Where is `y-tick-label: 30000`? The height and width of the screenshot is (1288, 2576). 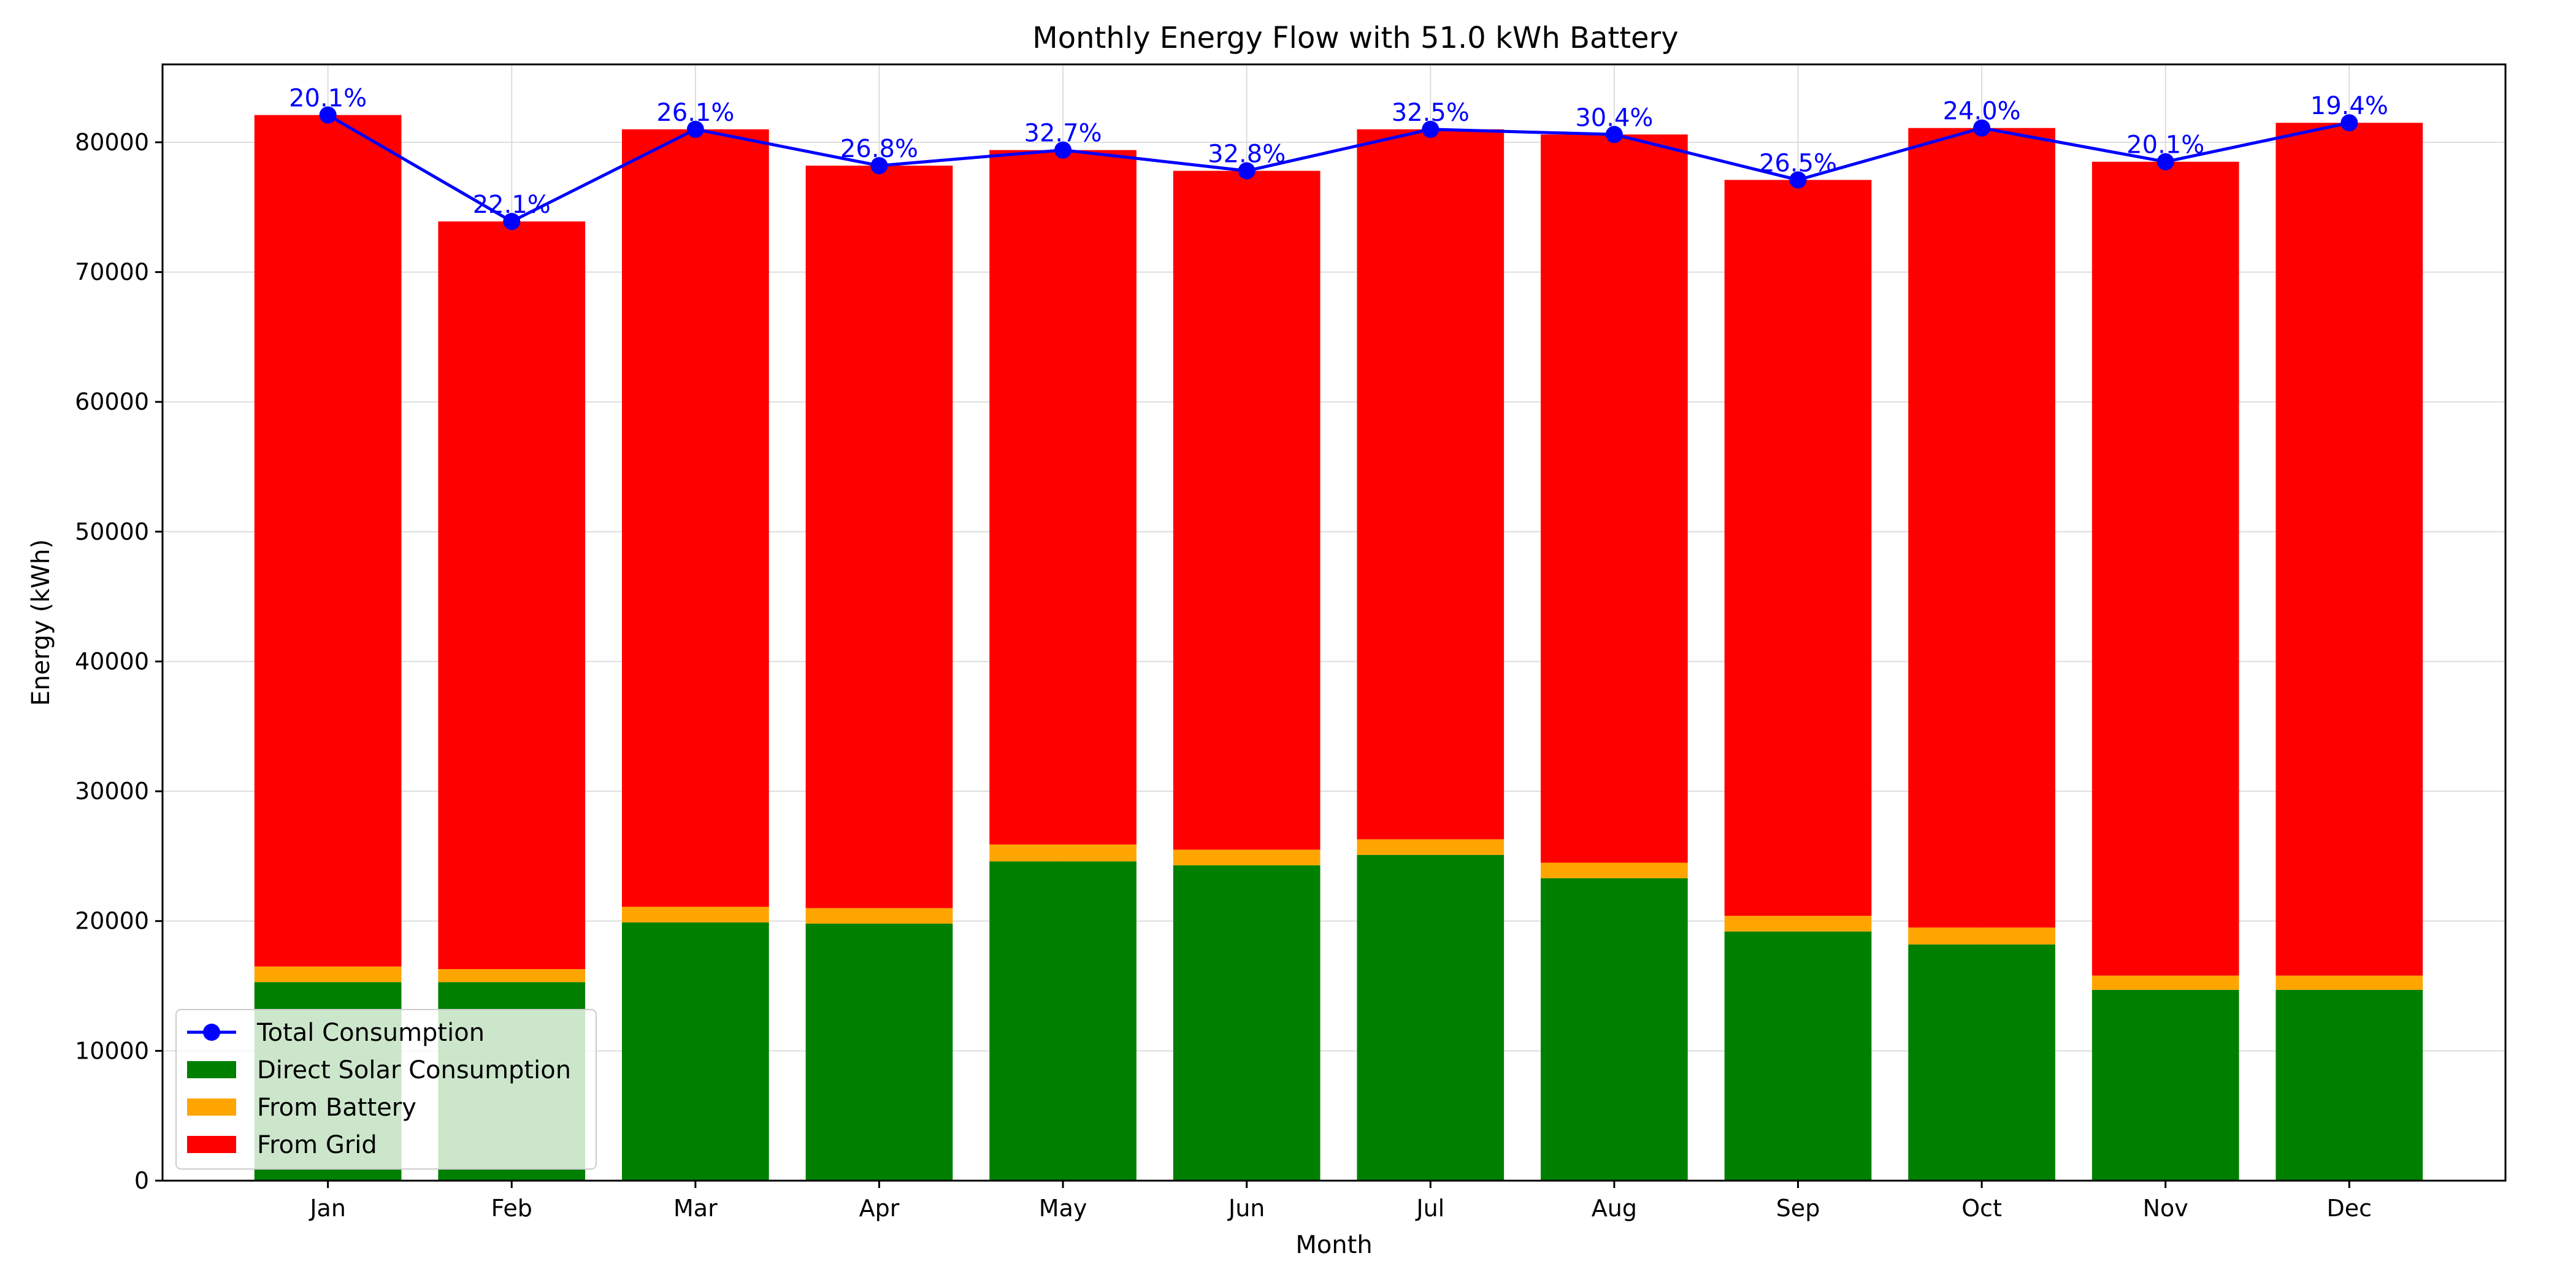
y-tick-label: 30000 is located at coordinates (112, 791).